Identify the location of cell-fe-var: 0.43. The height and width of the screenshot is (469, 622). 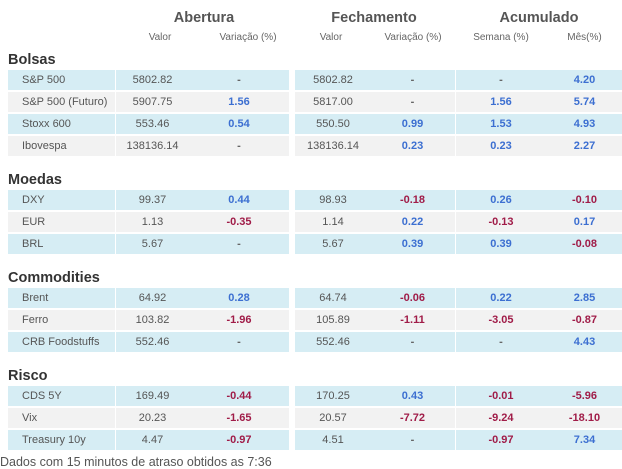
(412, 396).